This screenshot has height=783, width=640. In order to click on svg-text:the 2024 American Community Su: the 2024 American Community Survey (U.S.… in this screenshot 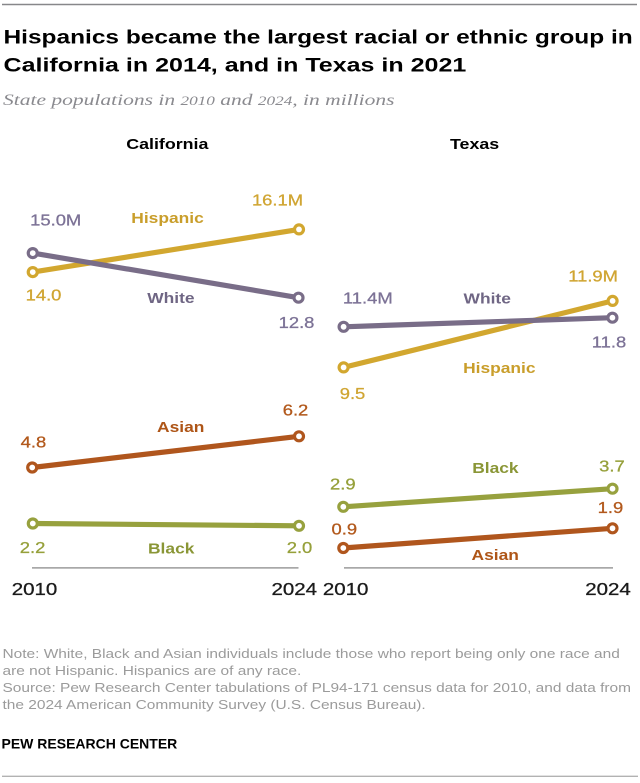, I will do `click(214, 705)`.